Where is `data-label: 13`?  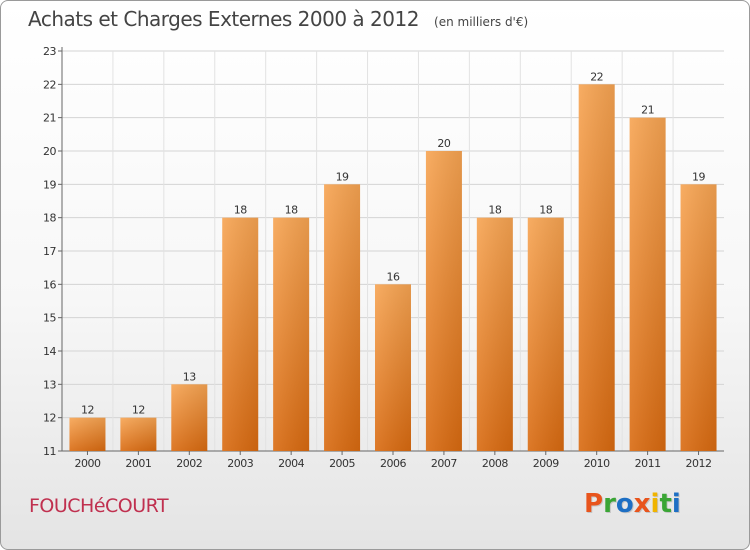
data-label: 13 is located at coordinates (189, 376).